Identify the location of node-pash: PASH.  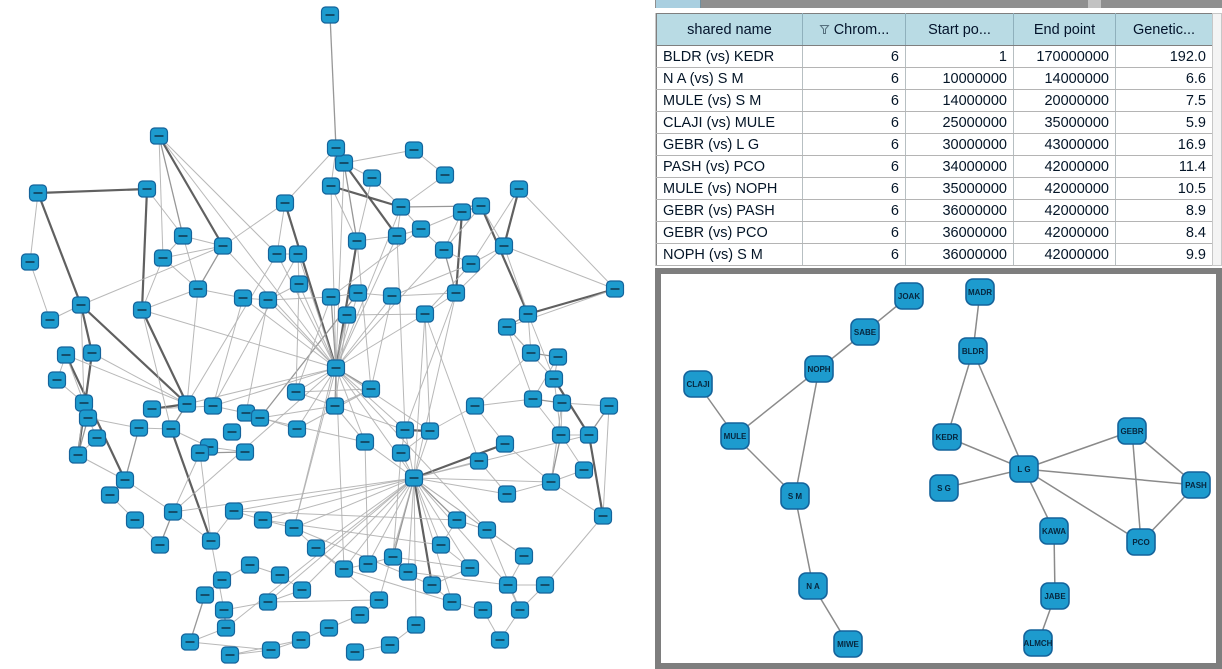
(1196, 485).